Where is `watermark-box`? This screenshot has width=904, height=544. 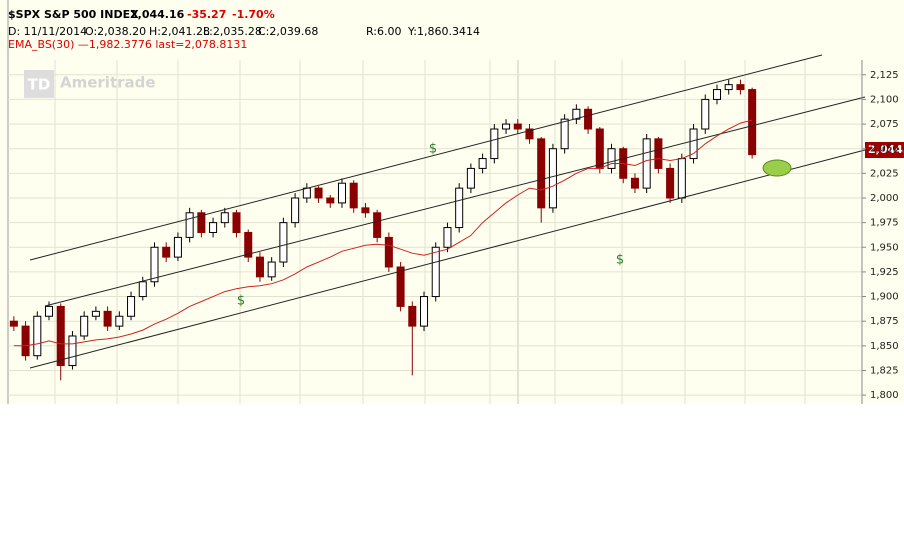
watermark-box is located at coordinates (39, 84).